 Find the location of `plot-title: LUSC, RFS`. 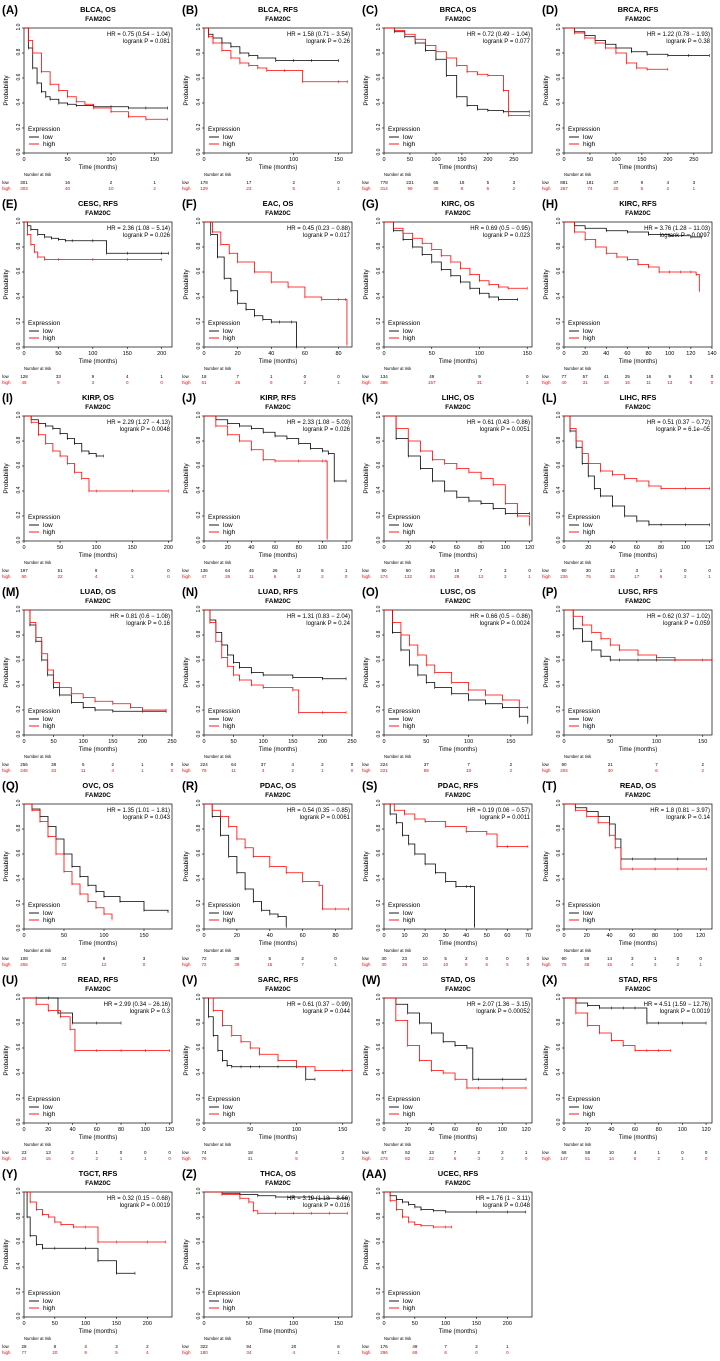

plot-title: LUSC, RFS is located at coordinates (638, 591).